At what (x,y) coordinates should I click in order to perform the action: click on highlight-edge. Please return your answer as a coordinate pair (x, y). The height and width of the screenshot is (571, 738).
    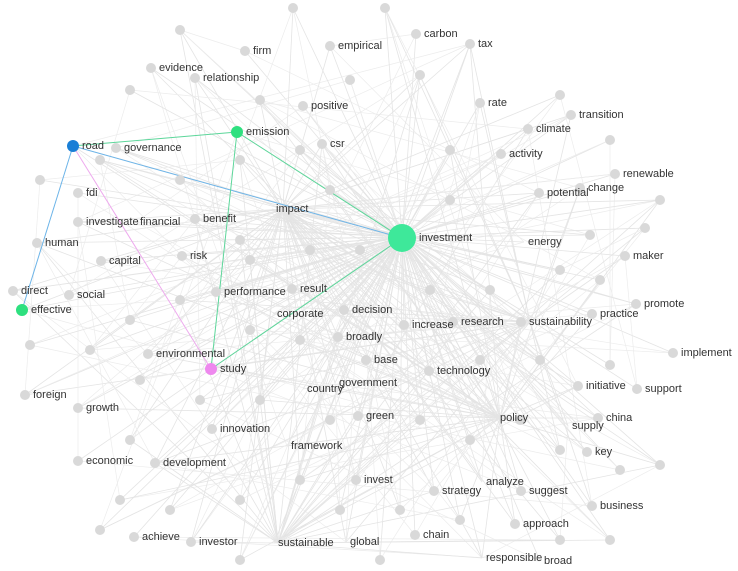
    Looking at the image, I should click on (224, 250).